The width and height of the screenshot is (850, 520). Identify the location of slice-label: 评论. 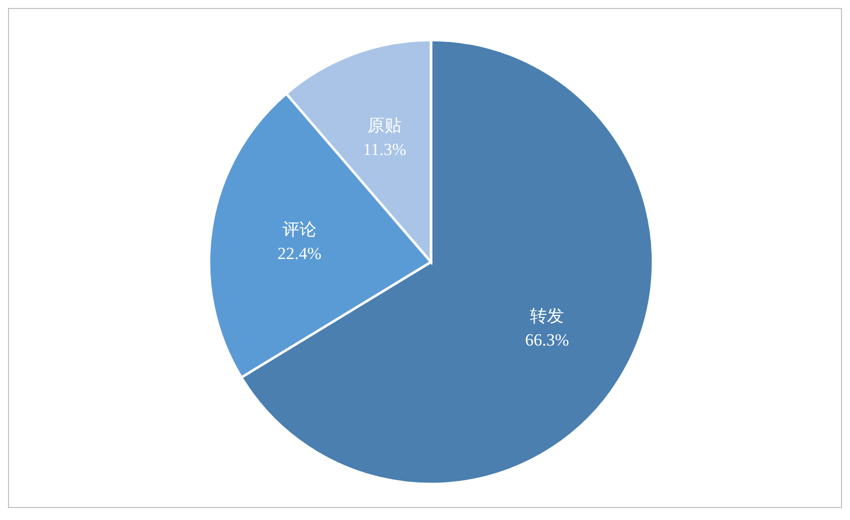
(299, 230).